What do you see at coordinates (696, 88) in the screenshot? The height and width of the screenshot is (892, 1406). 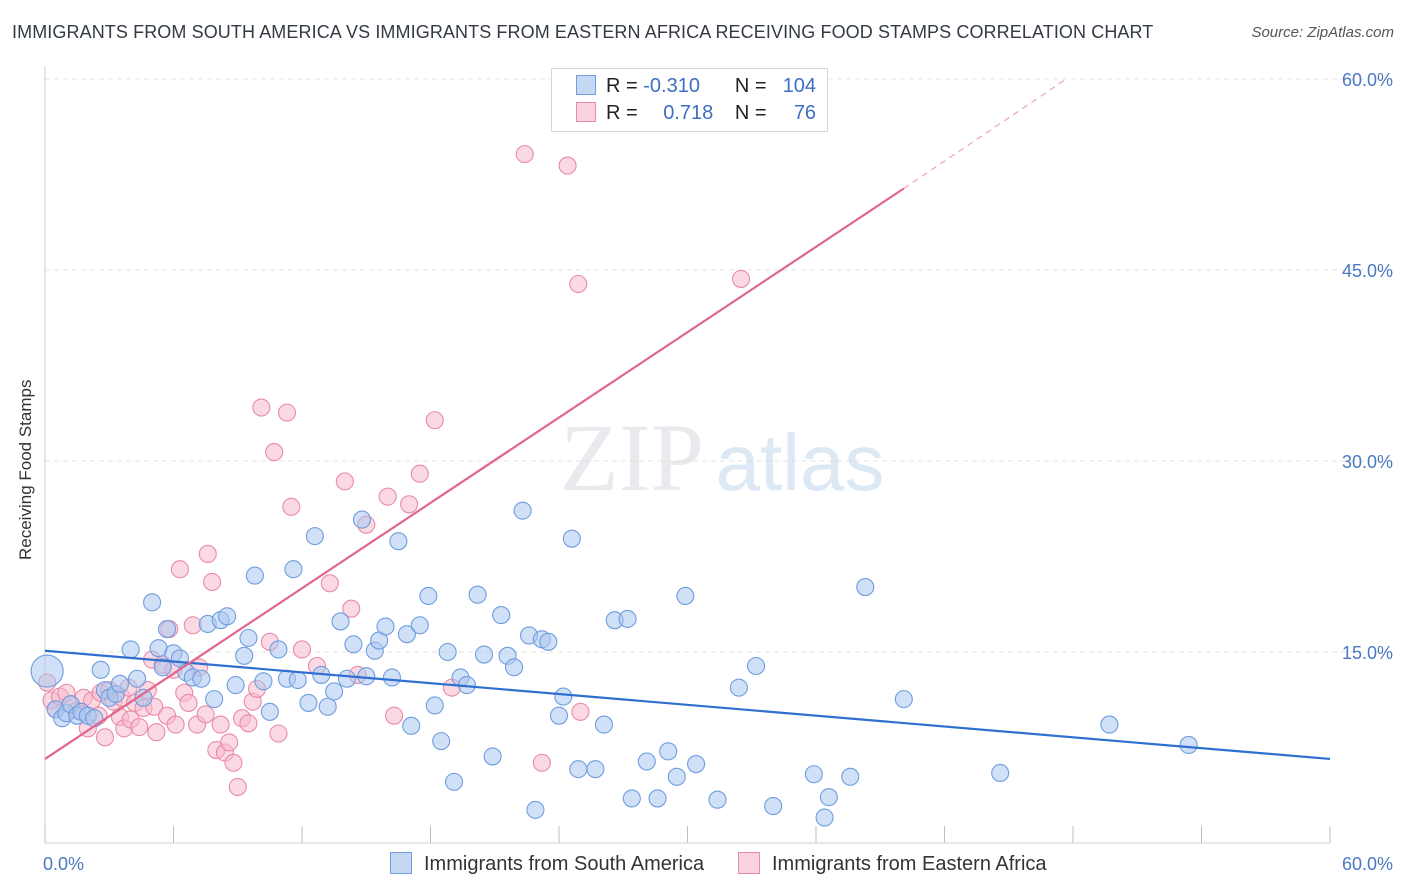 I see `legend-row-south-america: R = -0.310 N = 104` at bounding box center [696, 88].